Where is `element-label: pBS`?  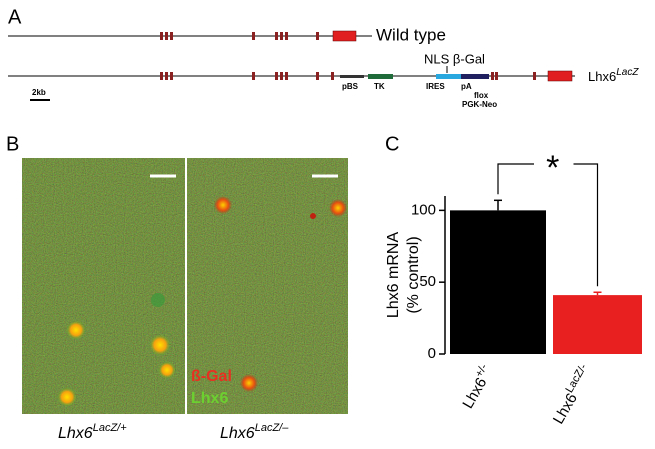 element-label: pBS is located at coordinates (350, 86).